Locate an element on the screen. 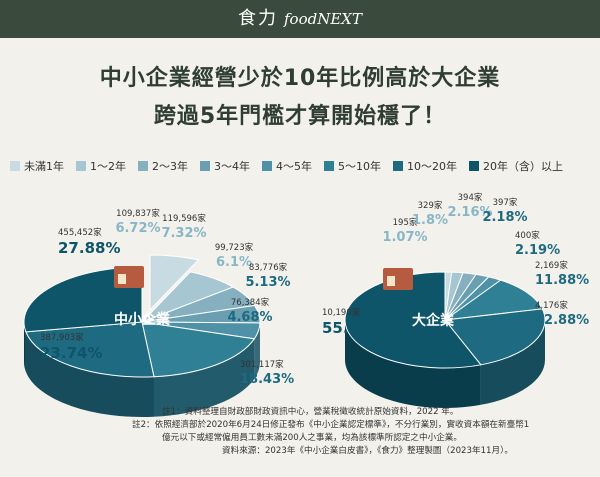  data-label-percent: 18.43% is located at coordinates (267, 379).